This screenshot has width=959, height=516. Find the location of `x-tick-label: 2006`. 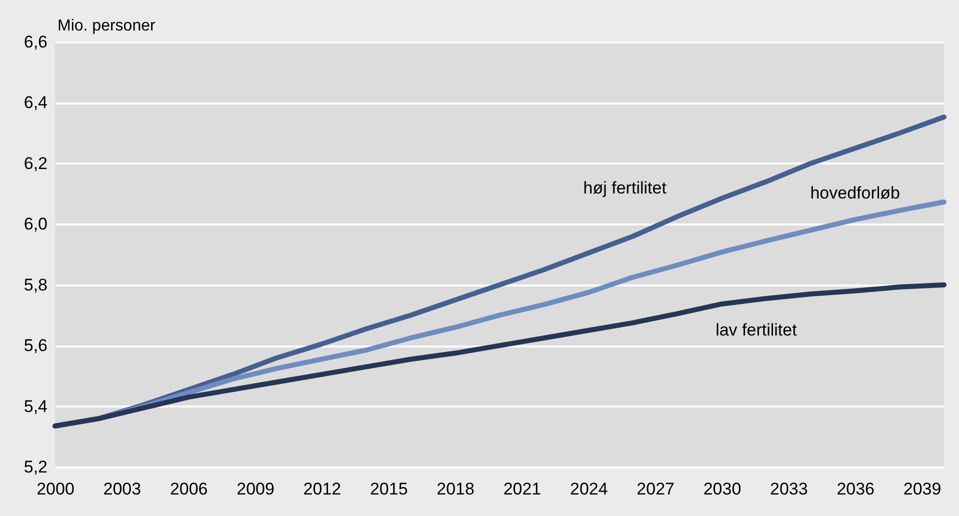

x-tick-label: 2006 is located at coordinates (189, 489).